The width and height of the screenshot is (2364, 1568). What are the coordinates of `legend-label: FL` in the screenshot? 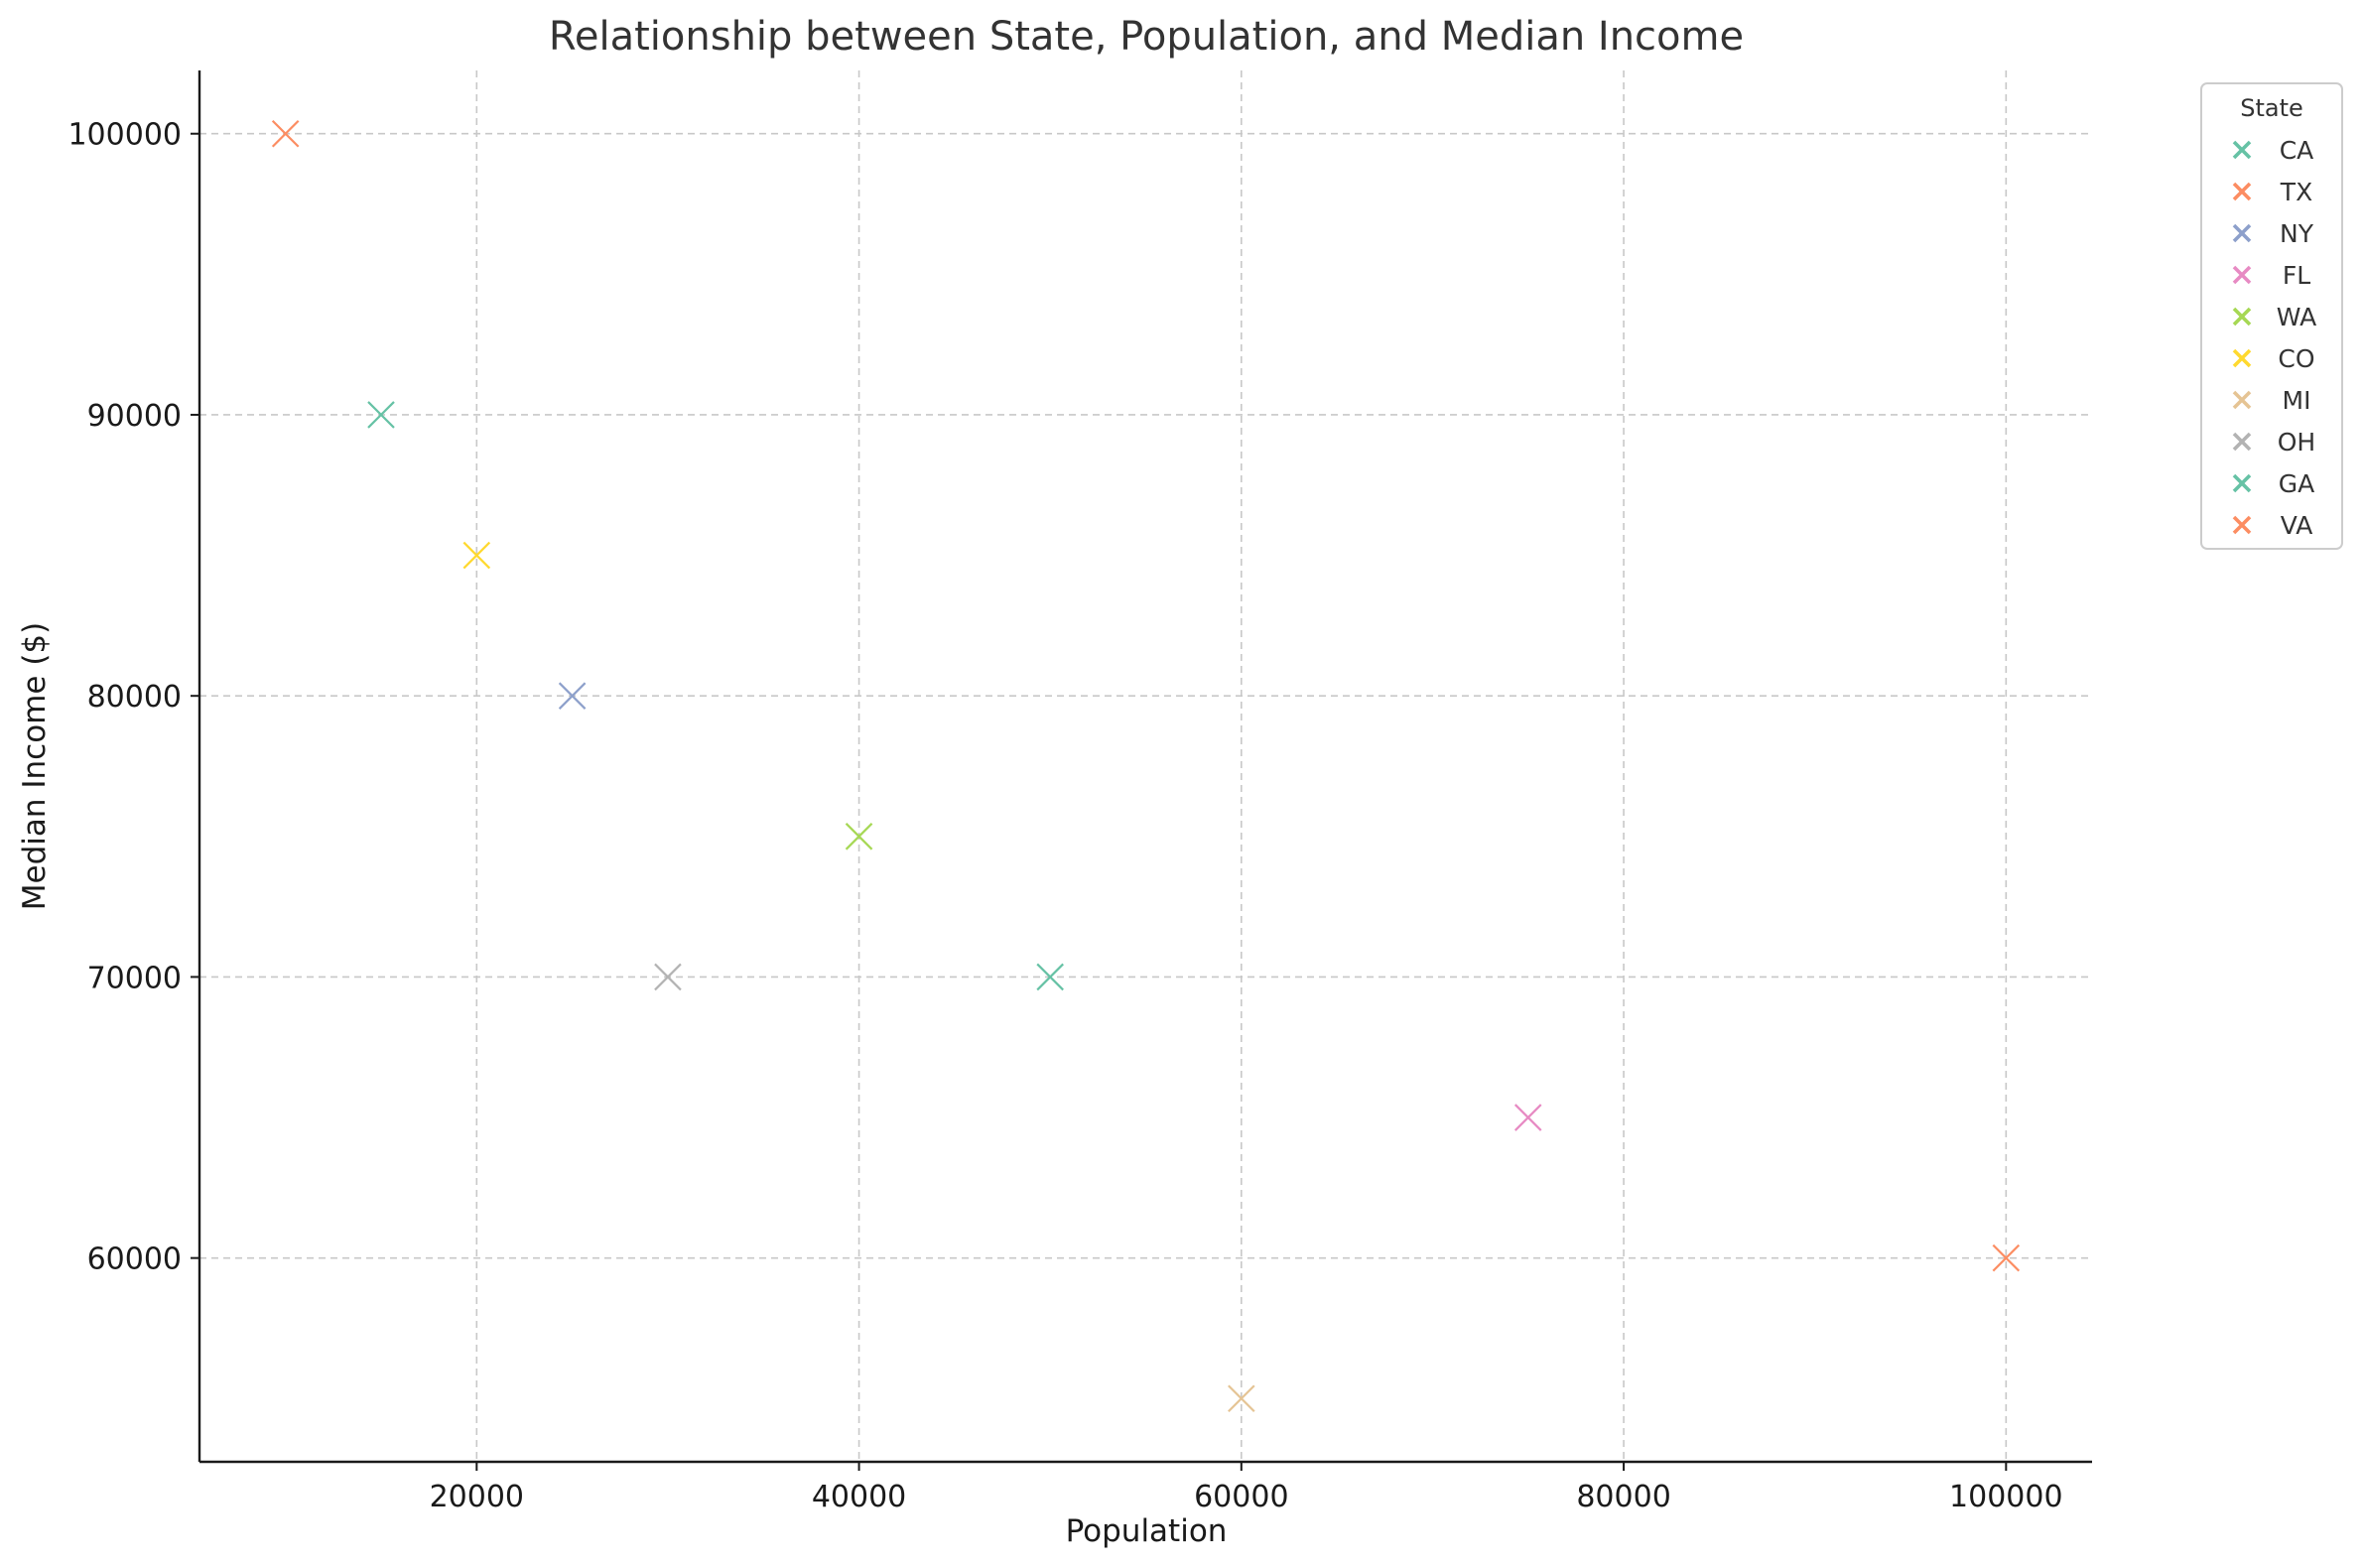 It's located at (2296, 275).